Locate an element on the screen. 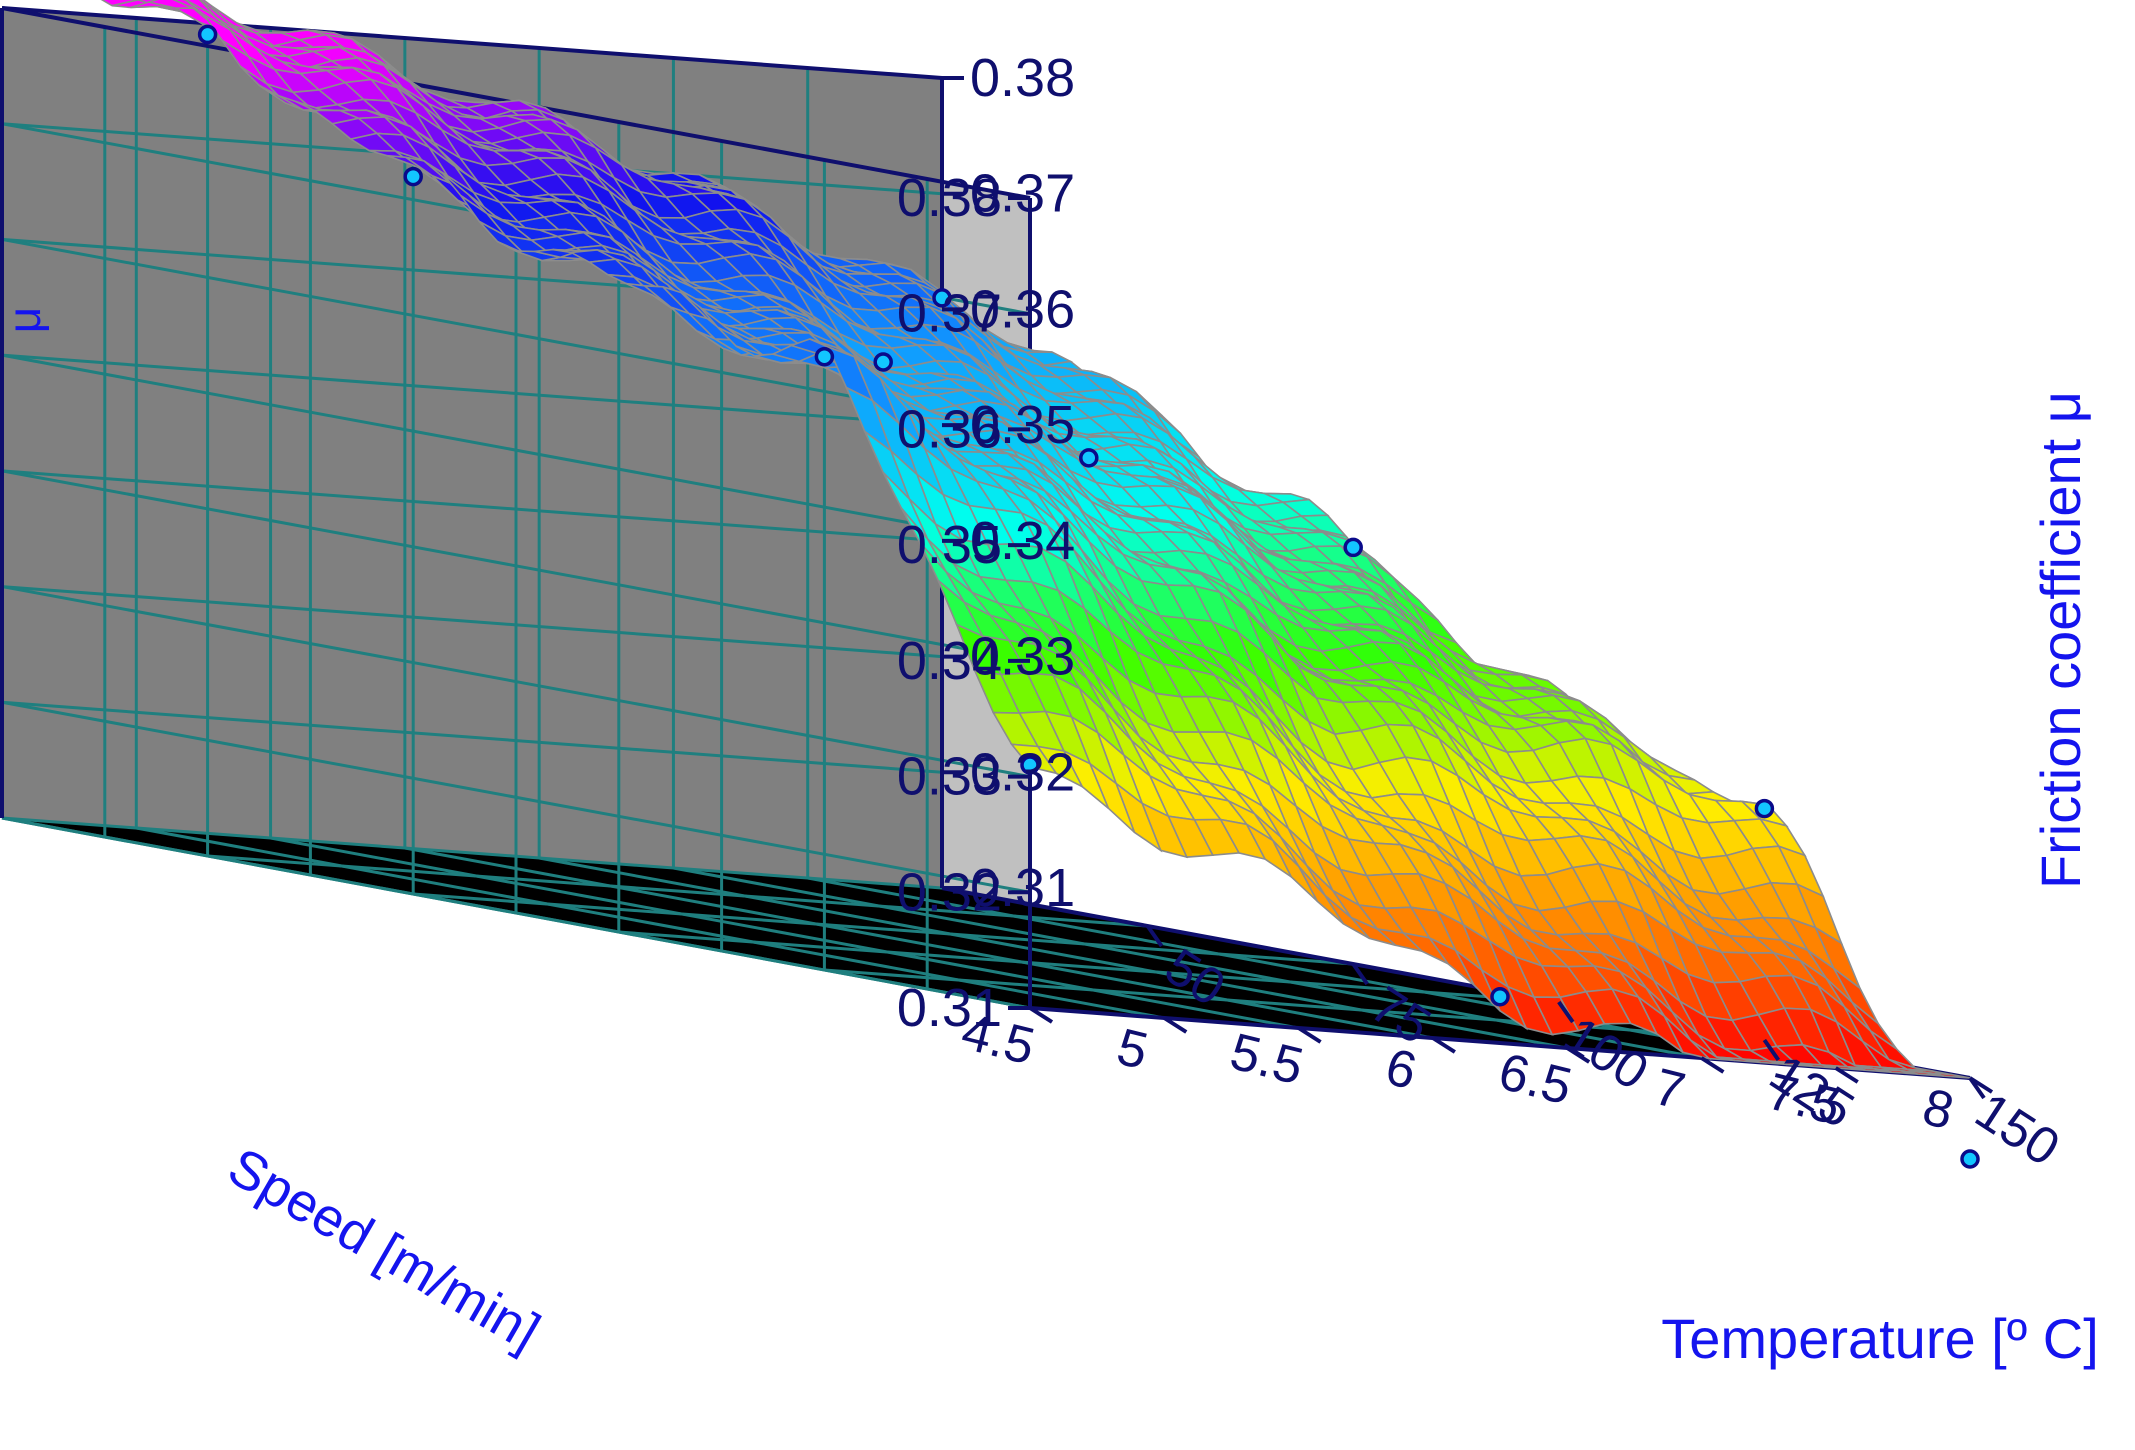 This screenshot has height=1450, width=2135. z-tick-label-right: 0.31 is located at coordinates (1022, 888).